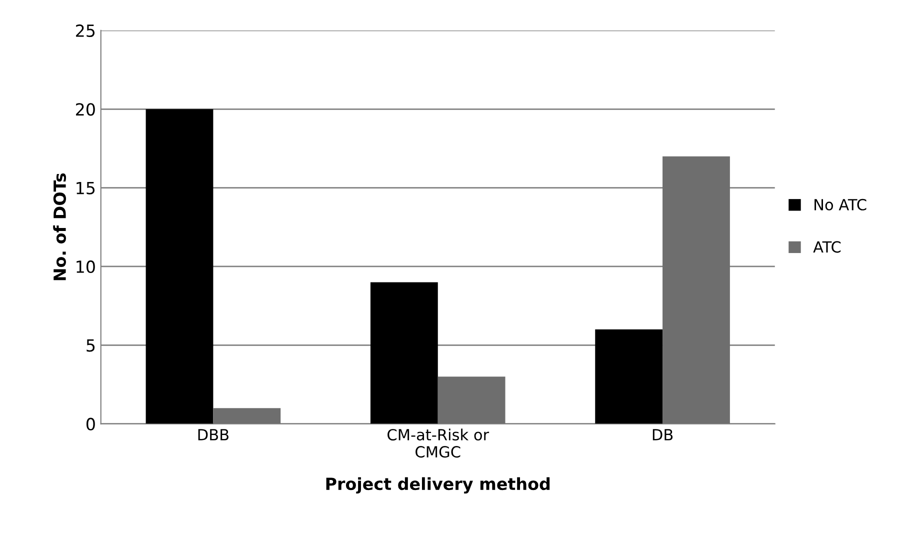  What do you see at coordinates (85, 109) in the screenshot?
I see `y-tick-label: 20` at bounding box center [85, 109].